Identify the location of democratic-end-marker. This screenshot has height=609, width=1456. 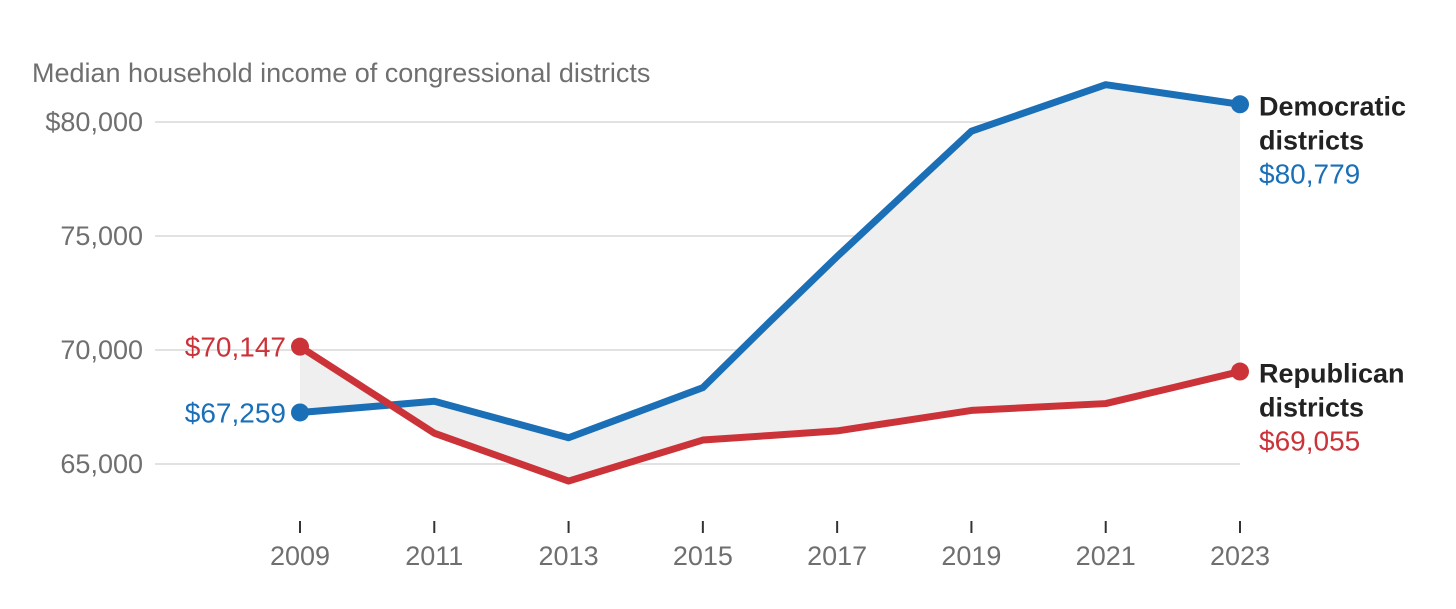
(1240, 104).